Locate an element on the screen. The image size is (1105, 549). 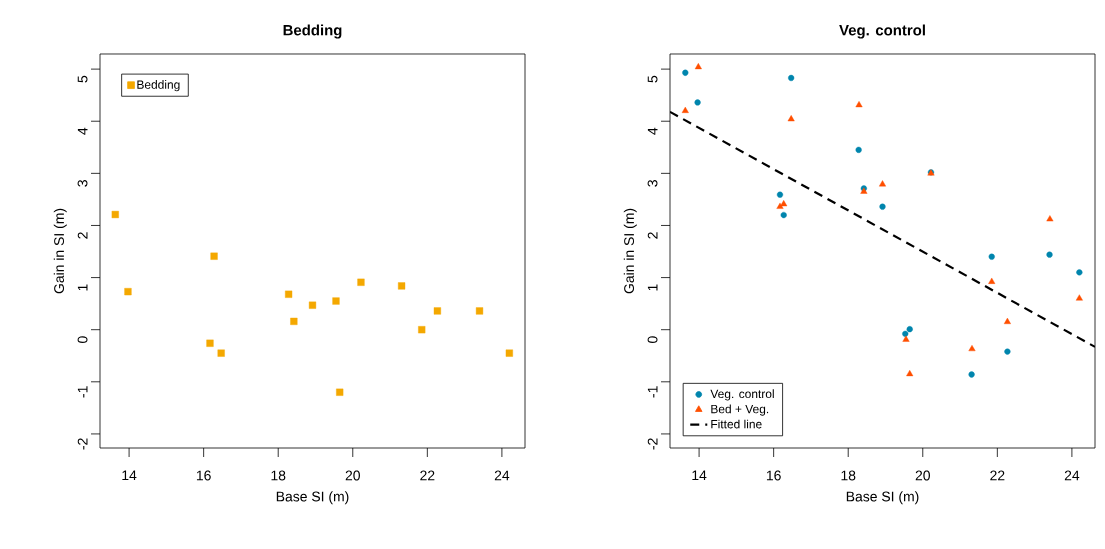
chart-title: Veg. control is located at coordinates (882, 31).